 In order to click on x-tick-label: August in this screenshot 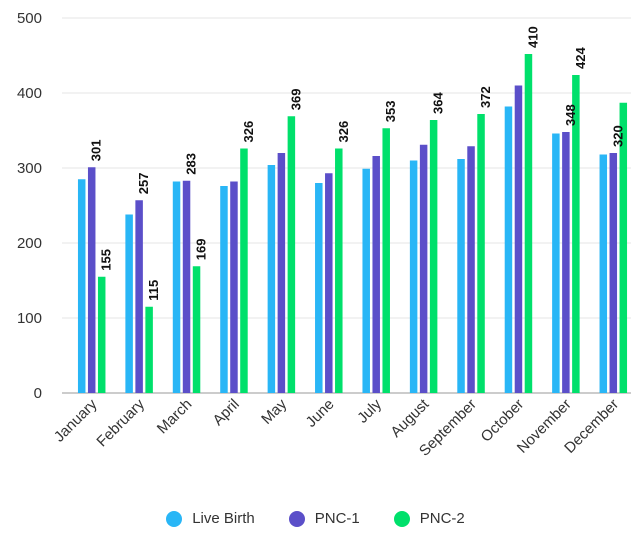, I will do `click(410, 418)`.